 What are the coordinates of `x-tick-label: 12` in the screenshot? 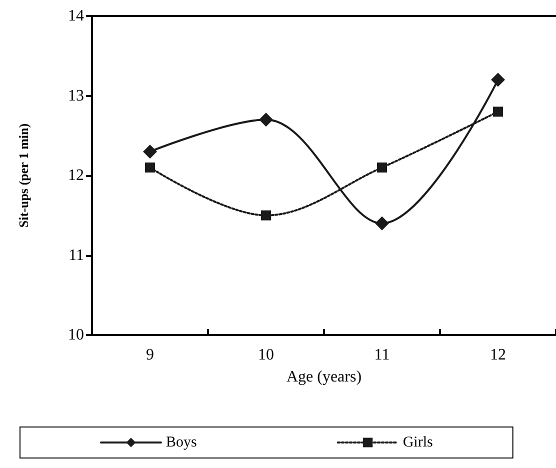 It's located at (498, 355).